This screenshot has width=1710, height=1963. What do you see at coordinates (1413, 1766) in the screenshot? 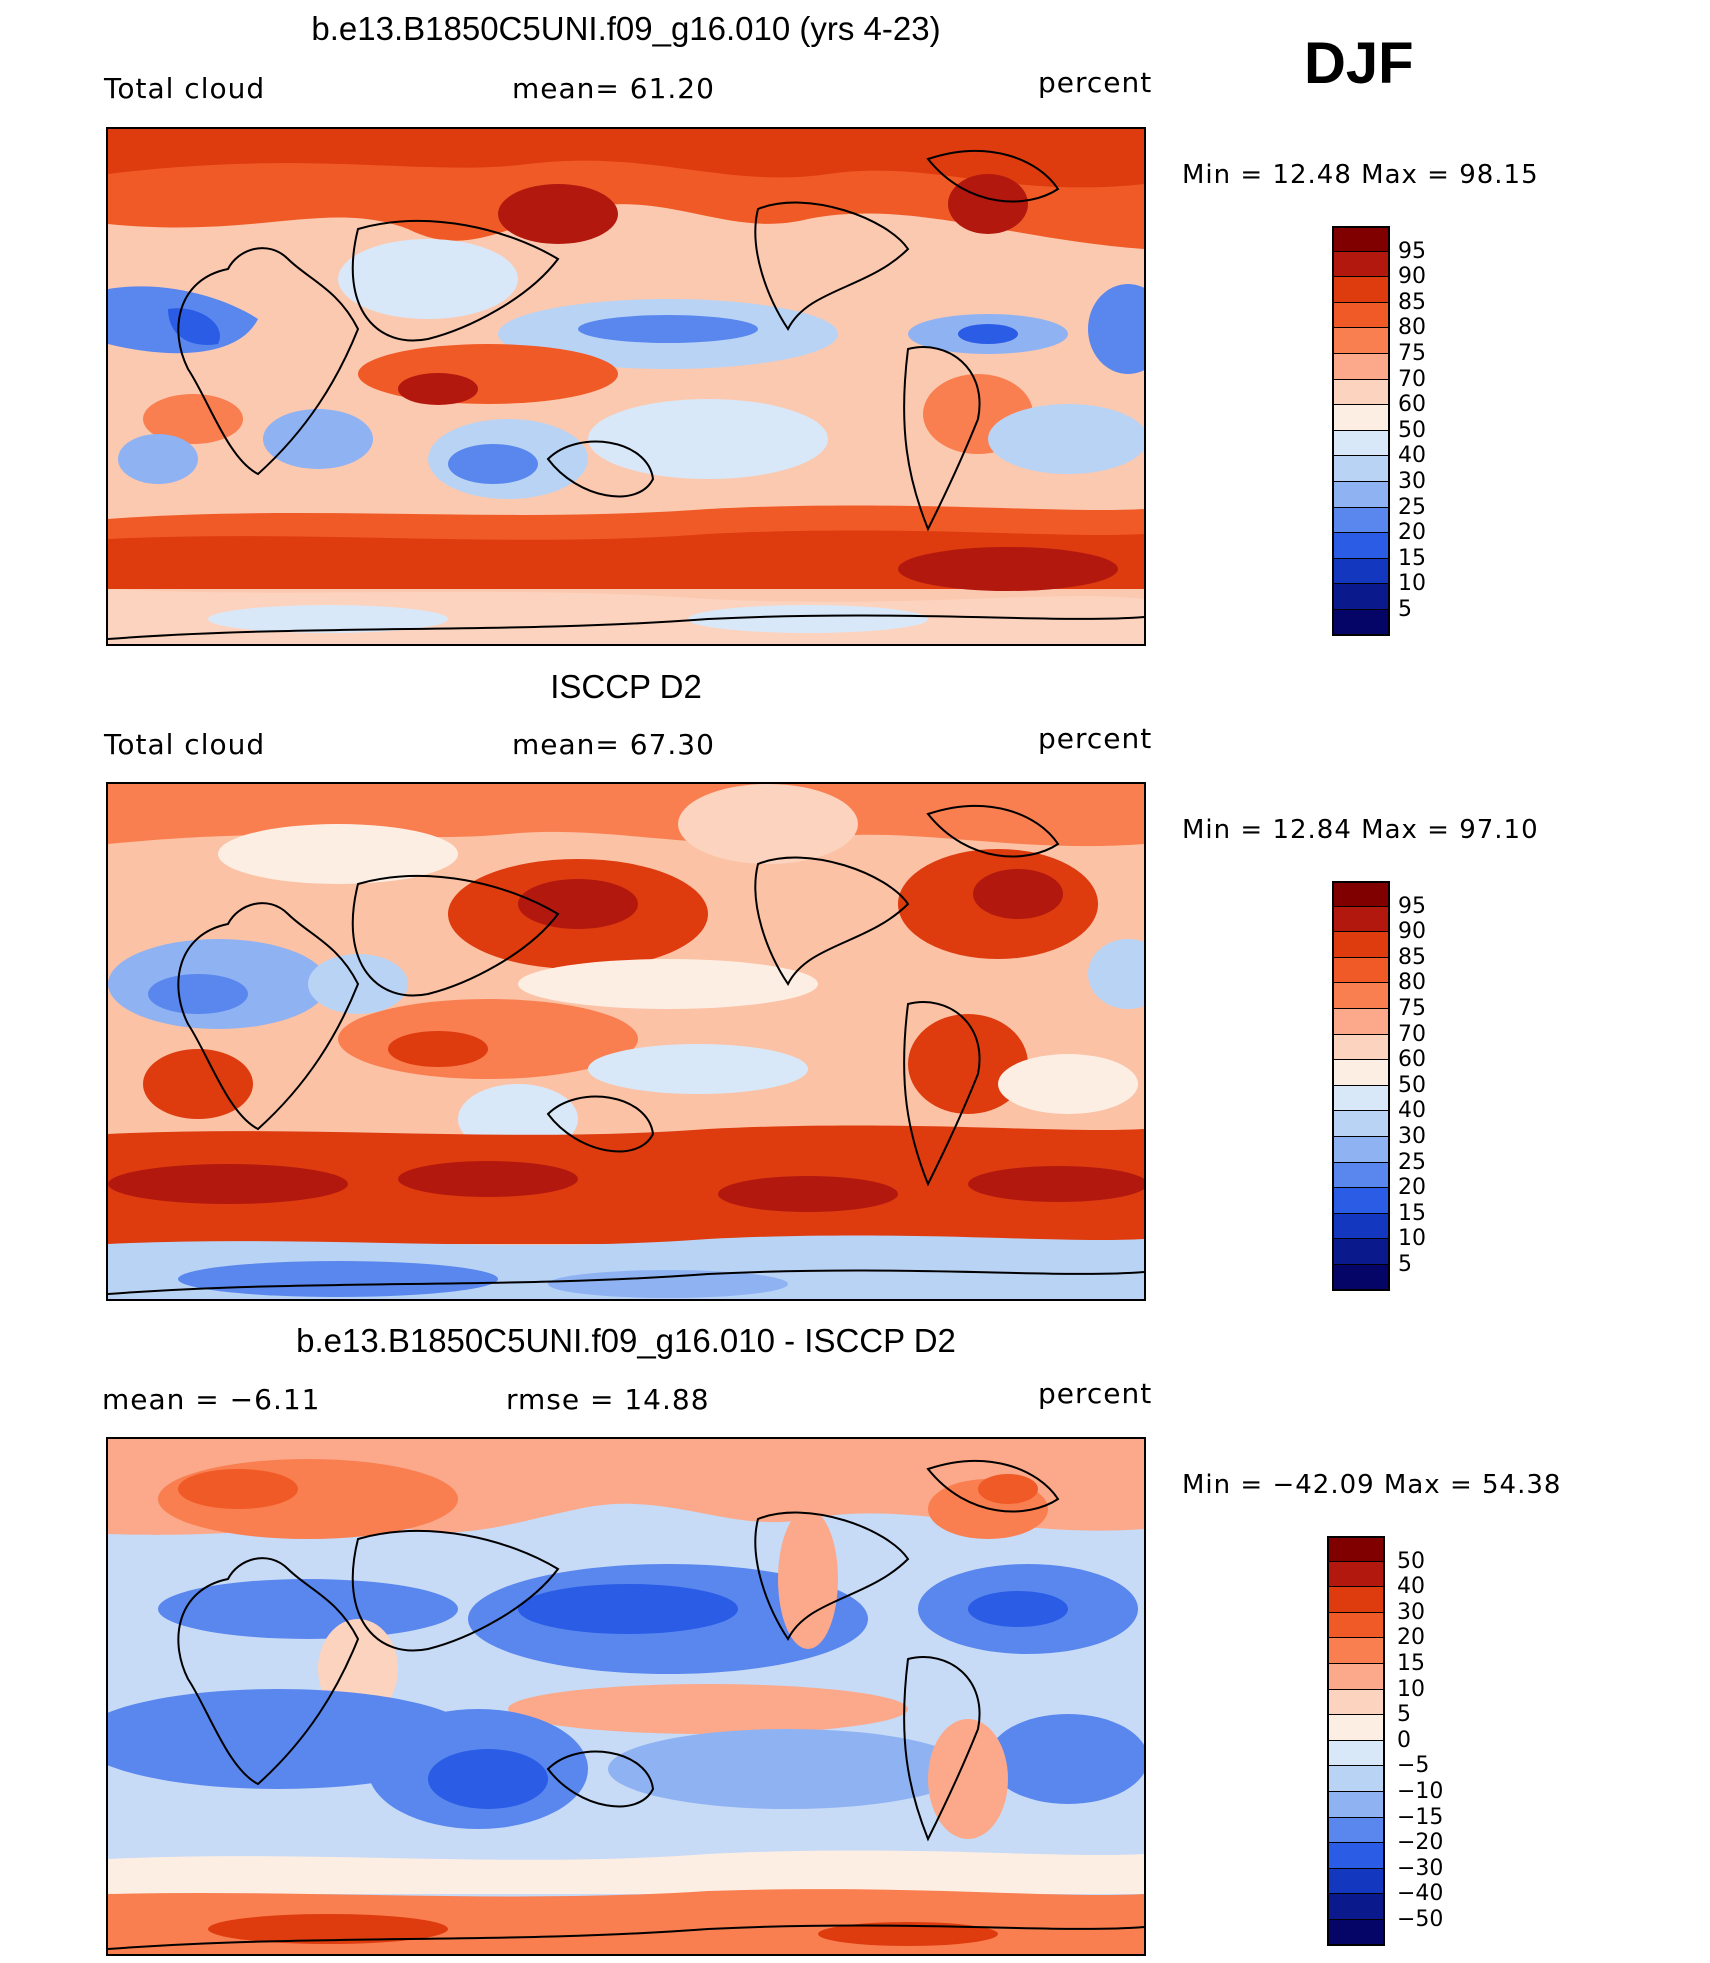
I see `colorbar-label: −5` at bounding box center [1413, 1766].